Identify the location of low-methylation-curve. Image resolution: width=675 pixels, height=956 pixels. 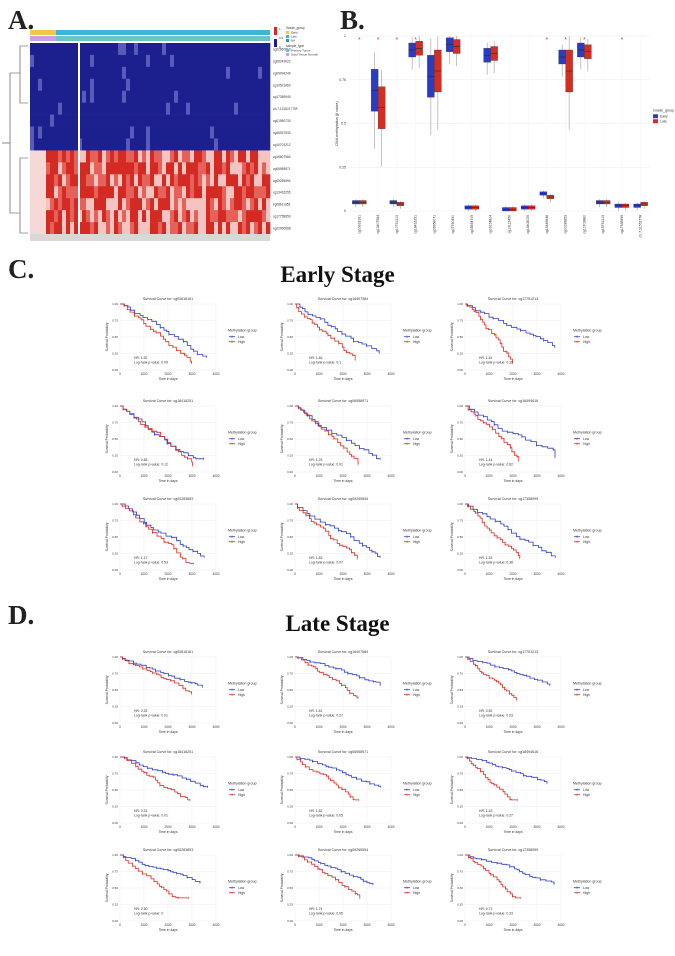
(510, 530).